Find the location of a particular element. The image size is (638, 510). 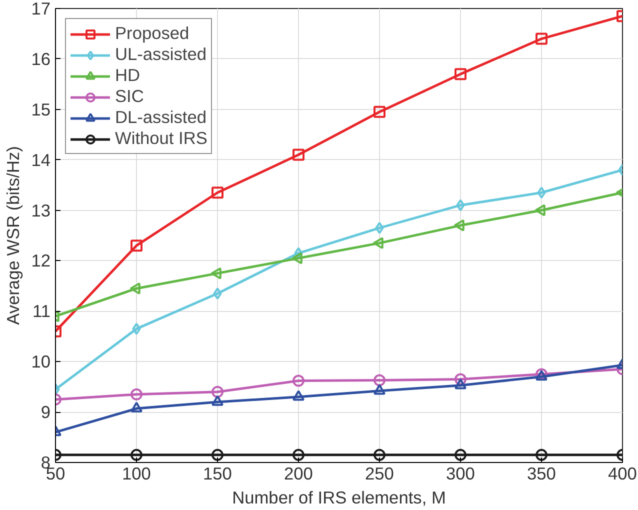

x-tick-label: 350 is located at coordinates (541, 474).